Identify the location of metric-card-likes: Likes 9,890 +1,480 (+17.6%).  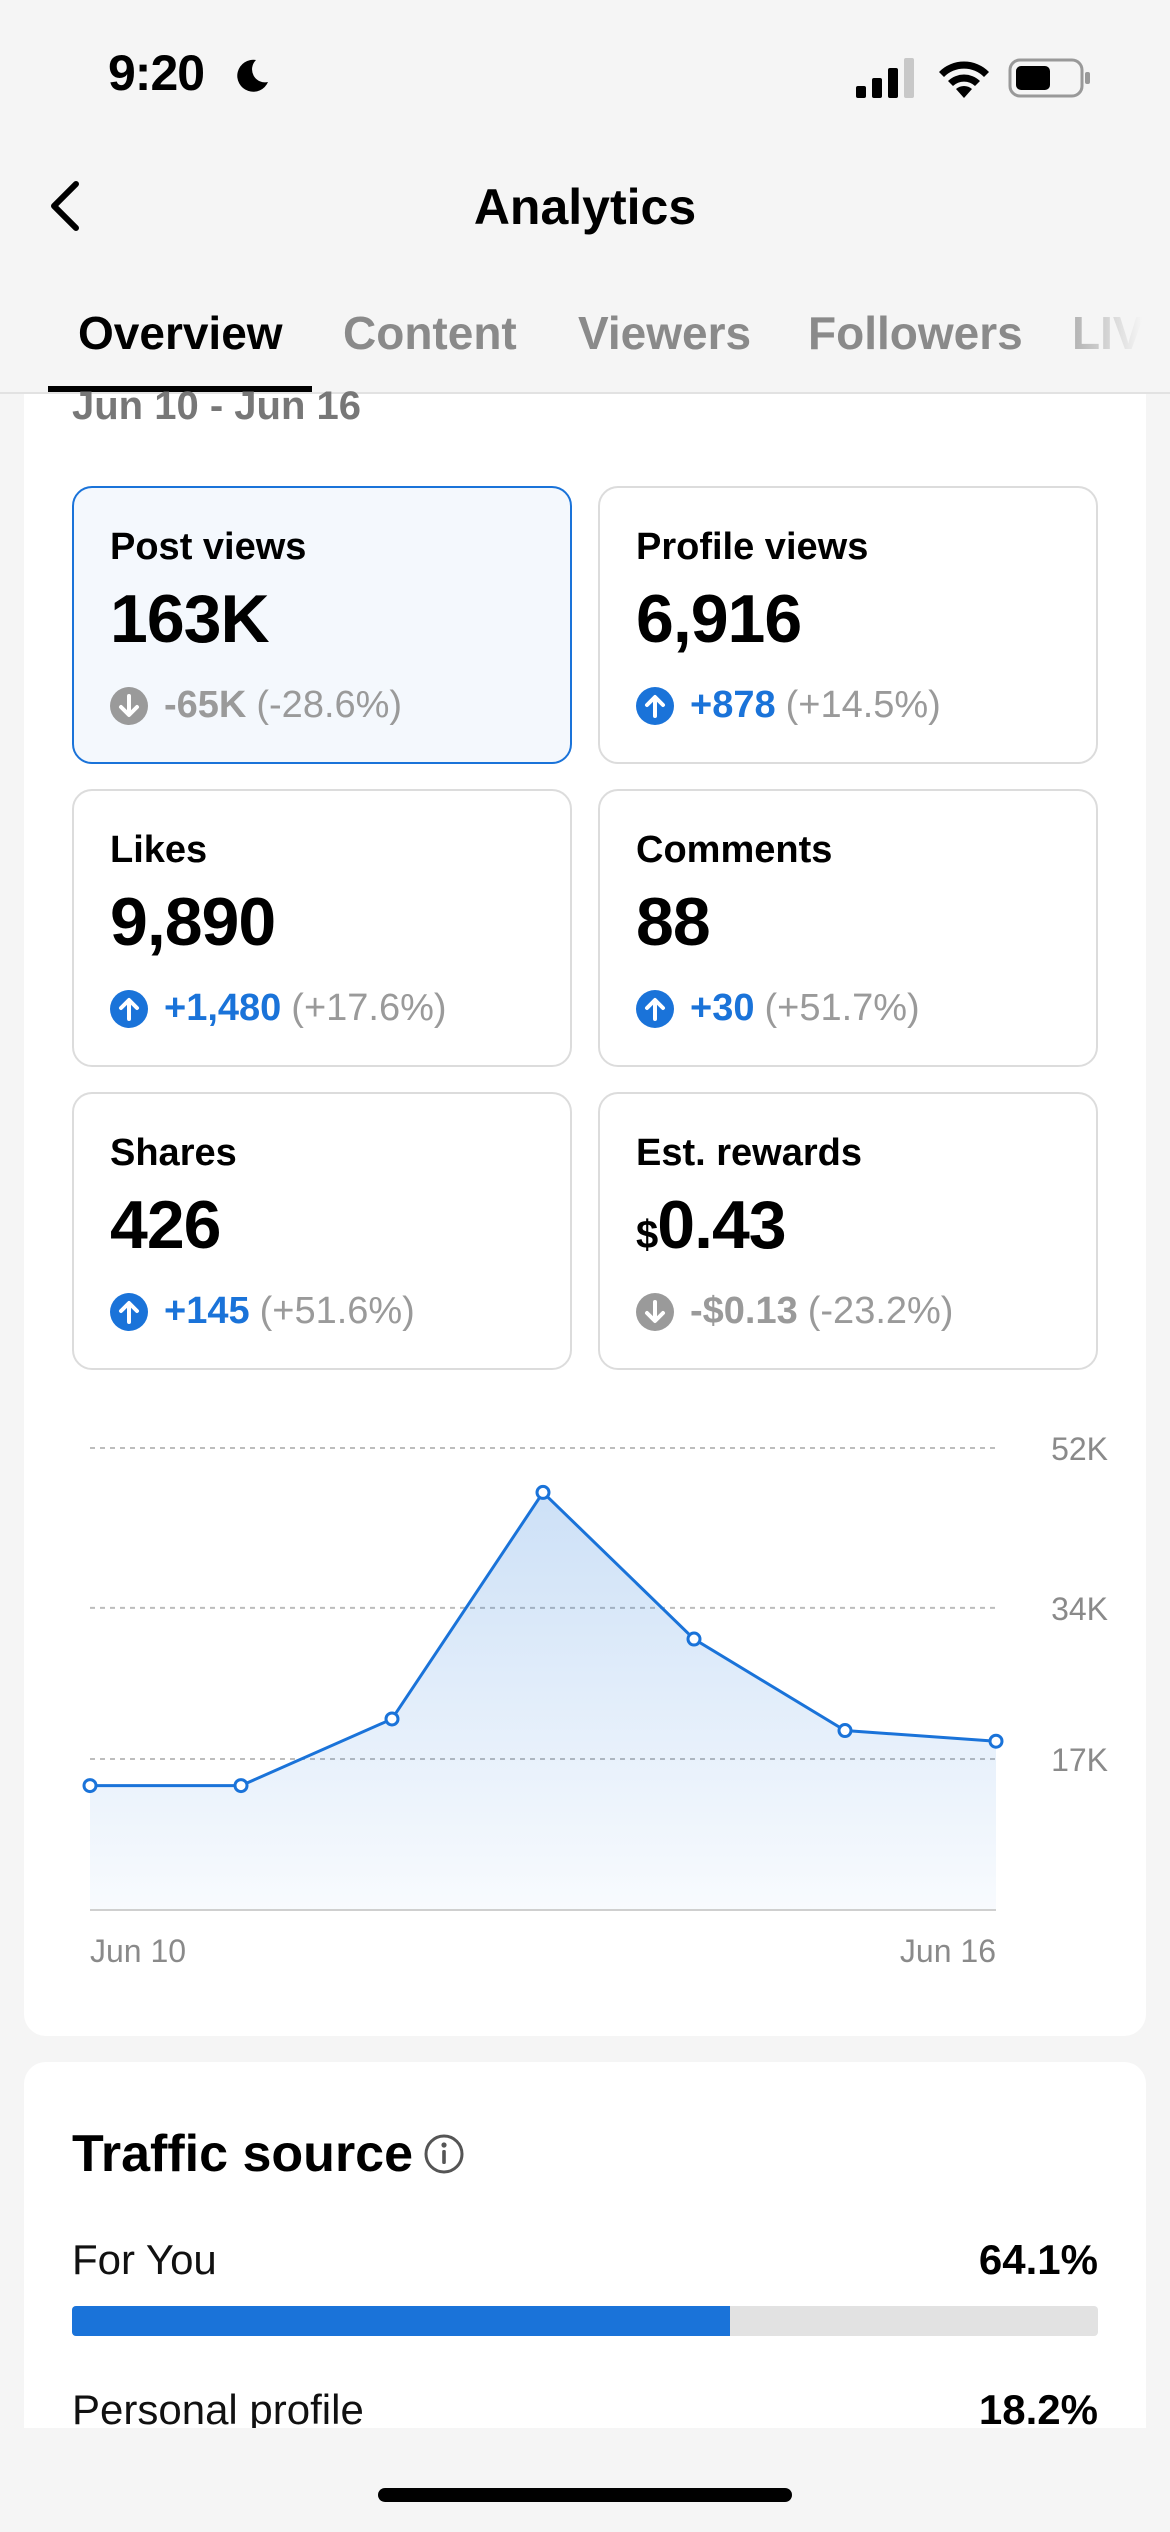
(322, 928).